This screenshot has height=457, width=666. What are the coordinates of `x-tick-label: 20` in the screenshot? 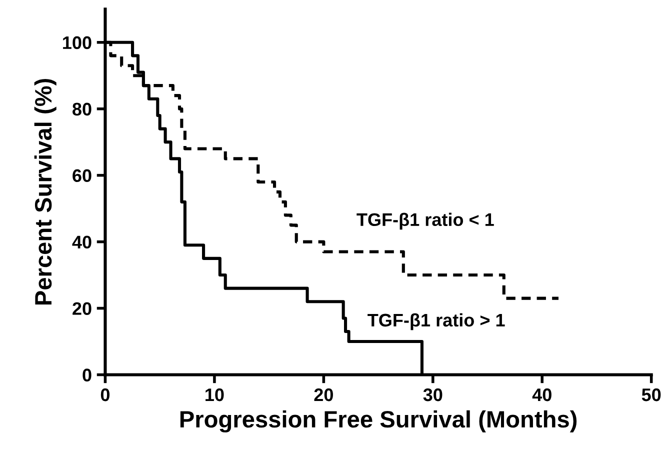 It's located at (323, 395).